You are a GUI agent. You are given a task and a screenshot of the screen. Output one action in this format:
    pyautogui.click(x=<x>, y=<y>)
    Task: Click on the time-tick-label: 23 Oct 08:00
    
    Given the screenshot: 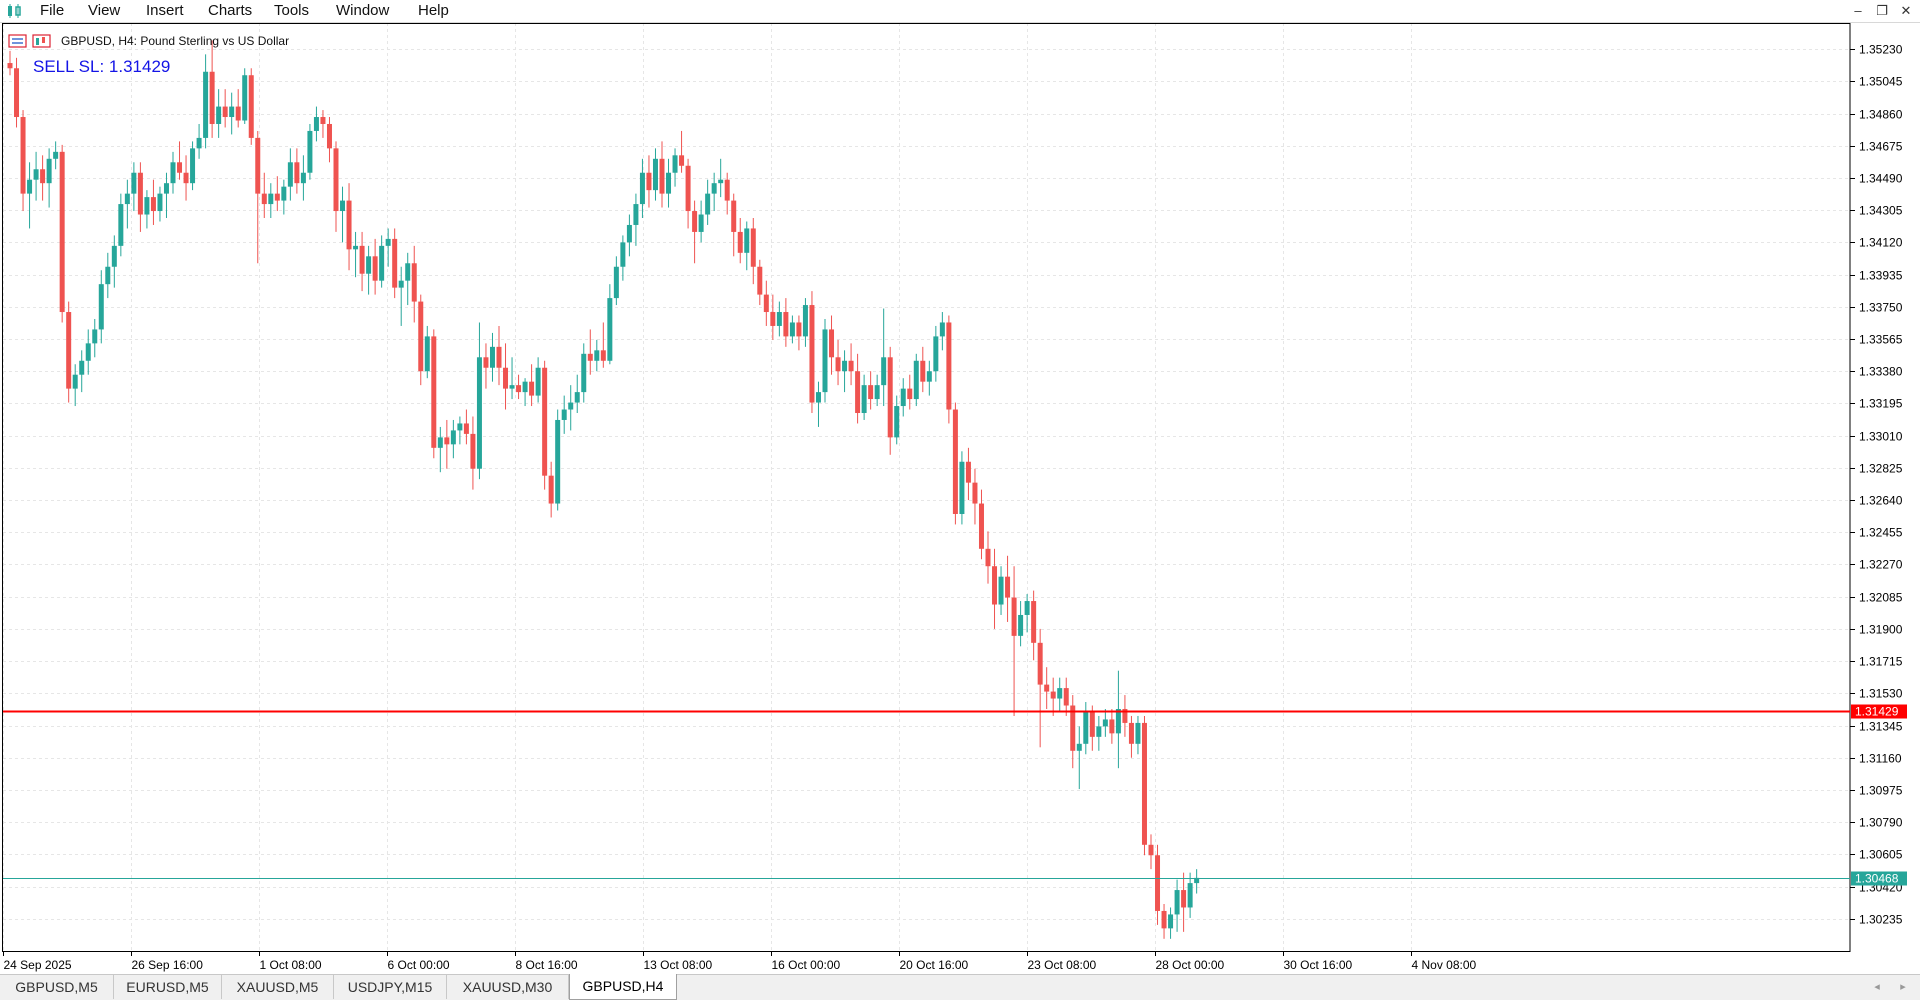 What is the action you would take?
    pyautogui.click(x=1062, y=965)
    